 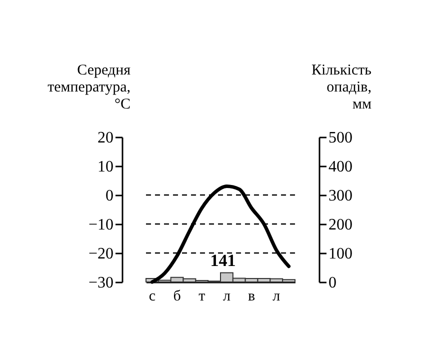 I want to click on y-tick-label: 0, so click(x=110, y=196).